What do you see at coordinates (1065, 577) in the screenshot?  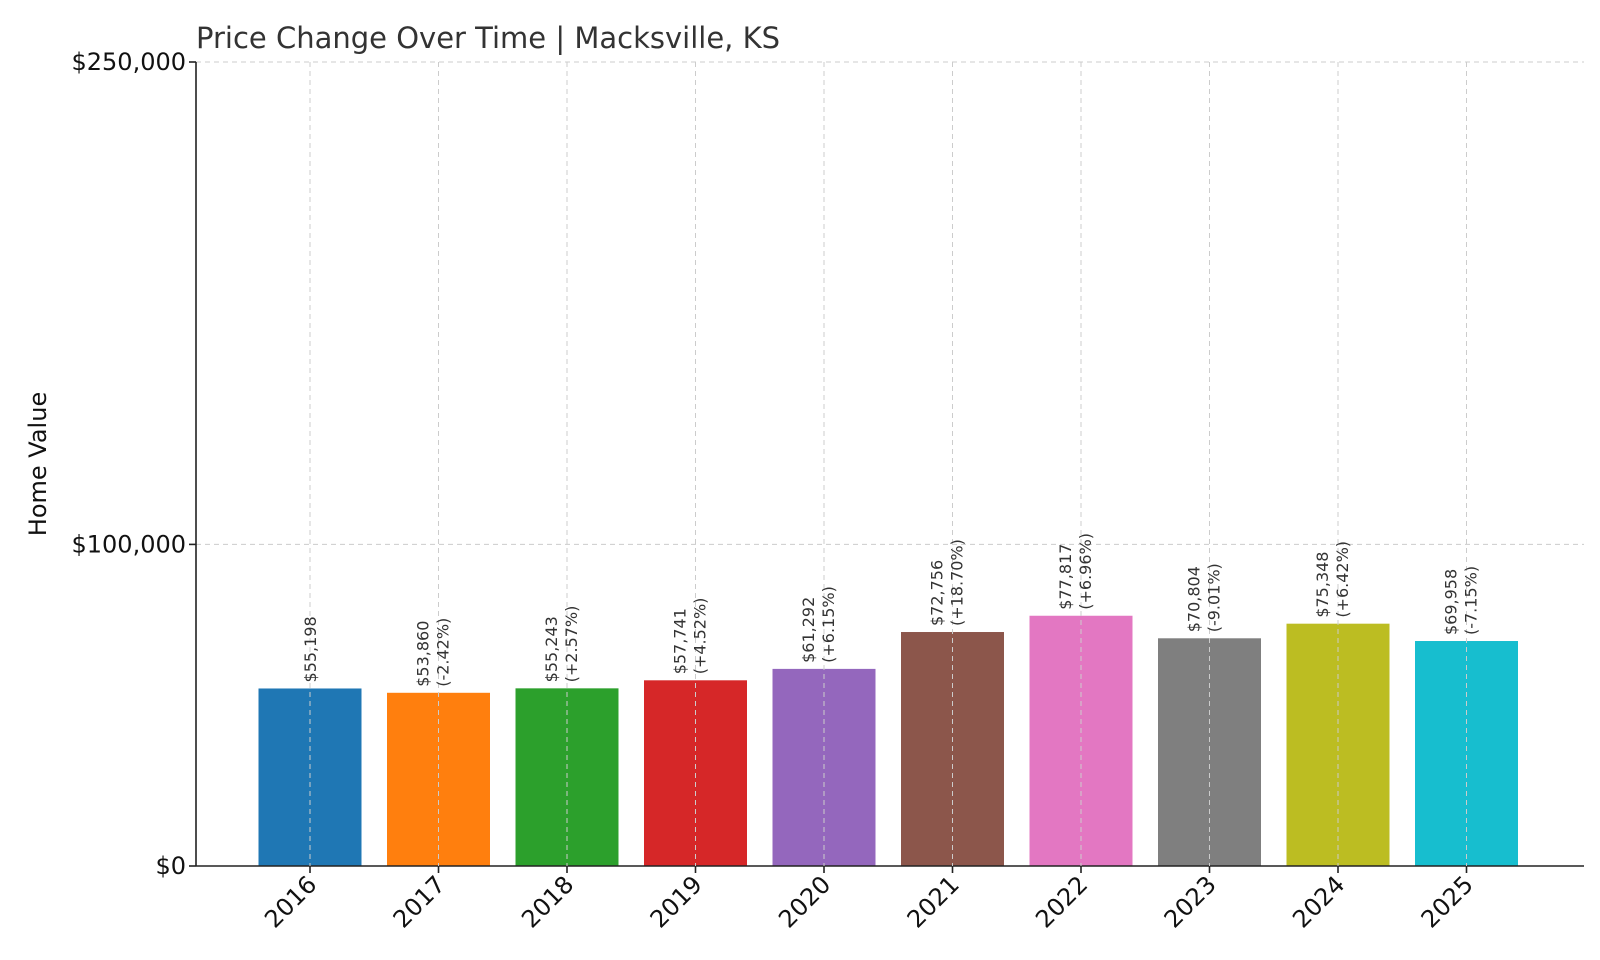 I see `value-label-2022: $77,817` at bounding box center [1065, 577].